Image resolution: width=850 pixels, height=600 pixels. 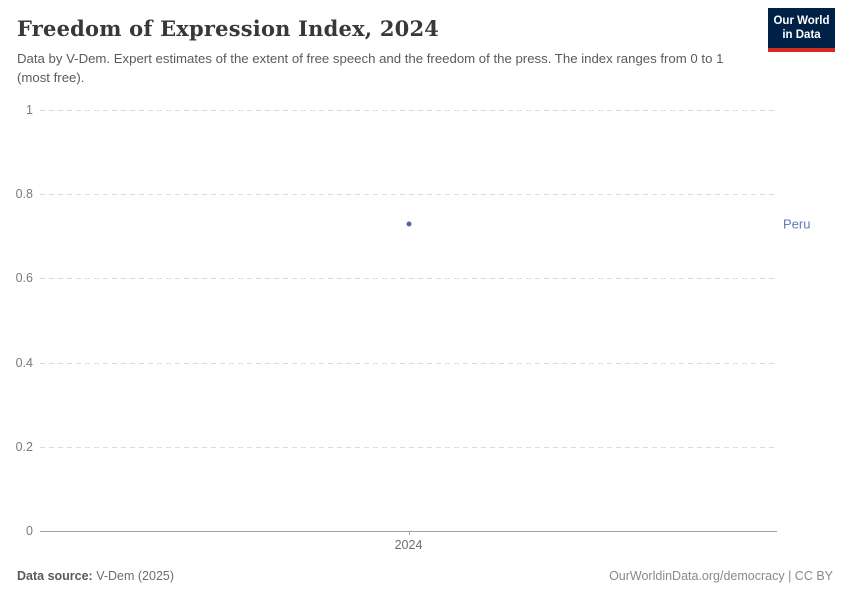 I want to click on logo-line2: in Data, so click(x=801, y=35).